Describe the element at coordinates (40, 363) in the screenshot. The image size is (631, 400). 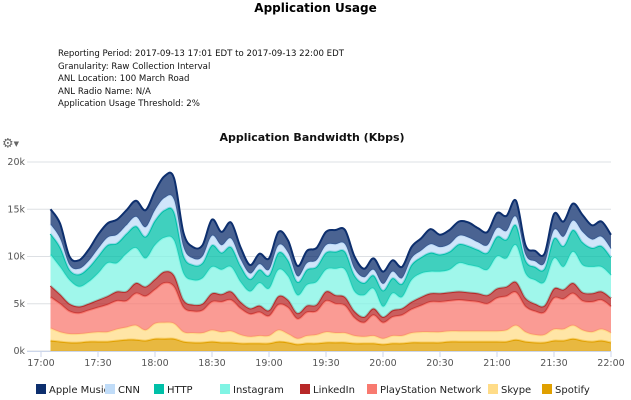
I see `x-tick-label: 17:00` at that location.